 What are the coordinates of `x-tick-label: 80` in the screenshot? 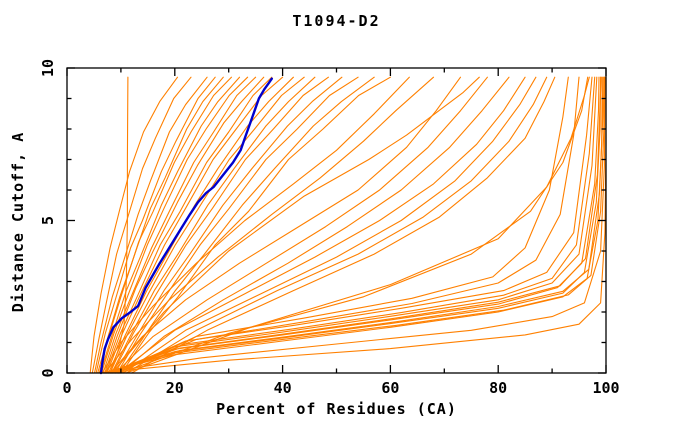 It's located at (498, 388).